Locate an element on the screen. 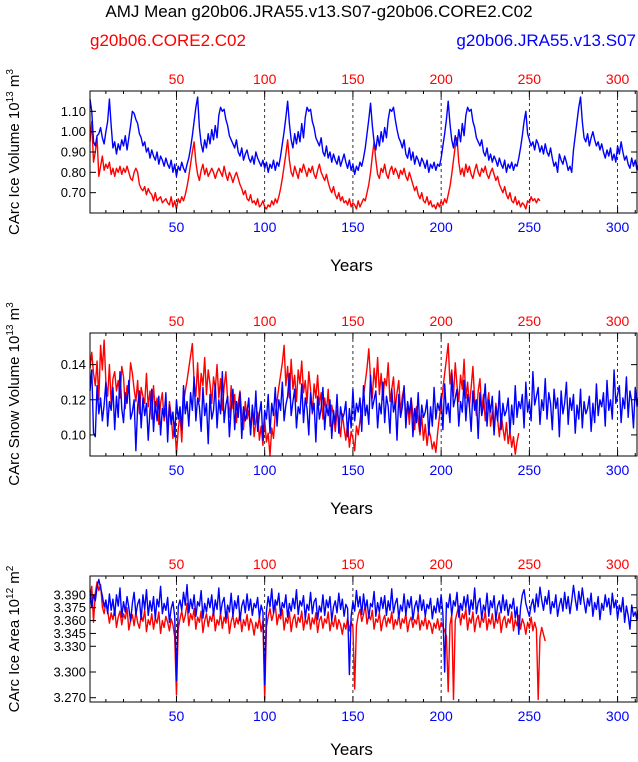 The height and width of the screenshot is (762, 638). y-tick-label: 1.10 is located at coordinates (73, 111).